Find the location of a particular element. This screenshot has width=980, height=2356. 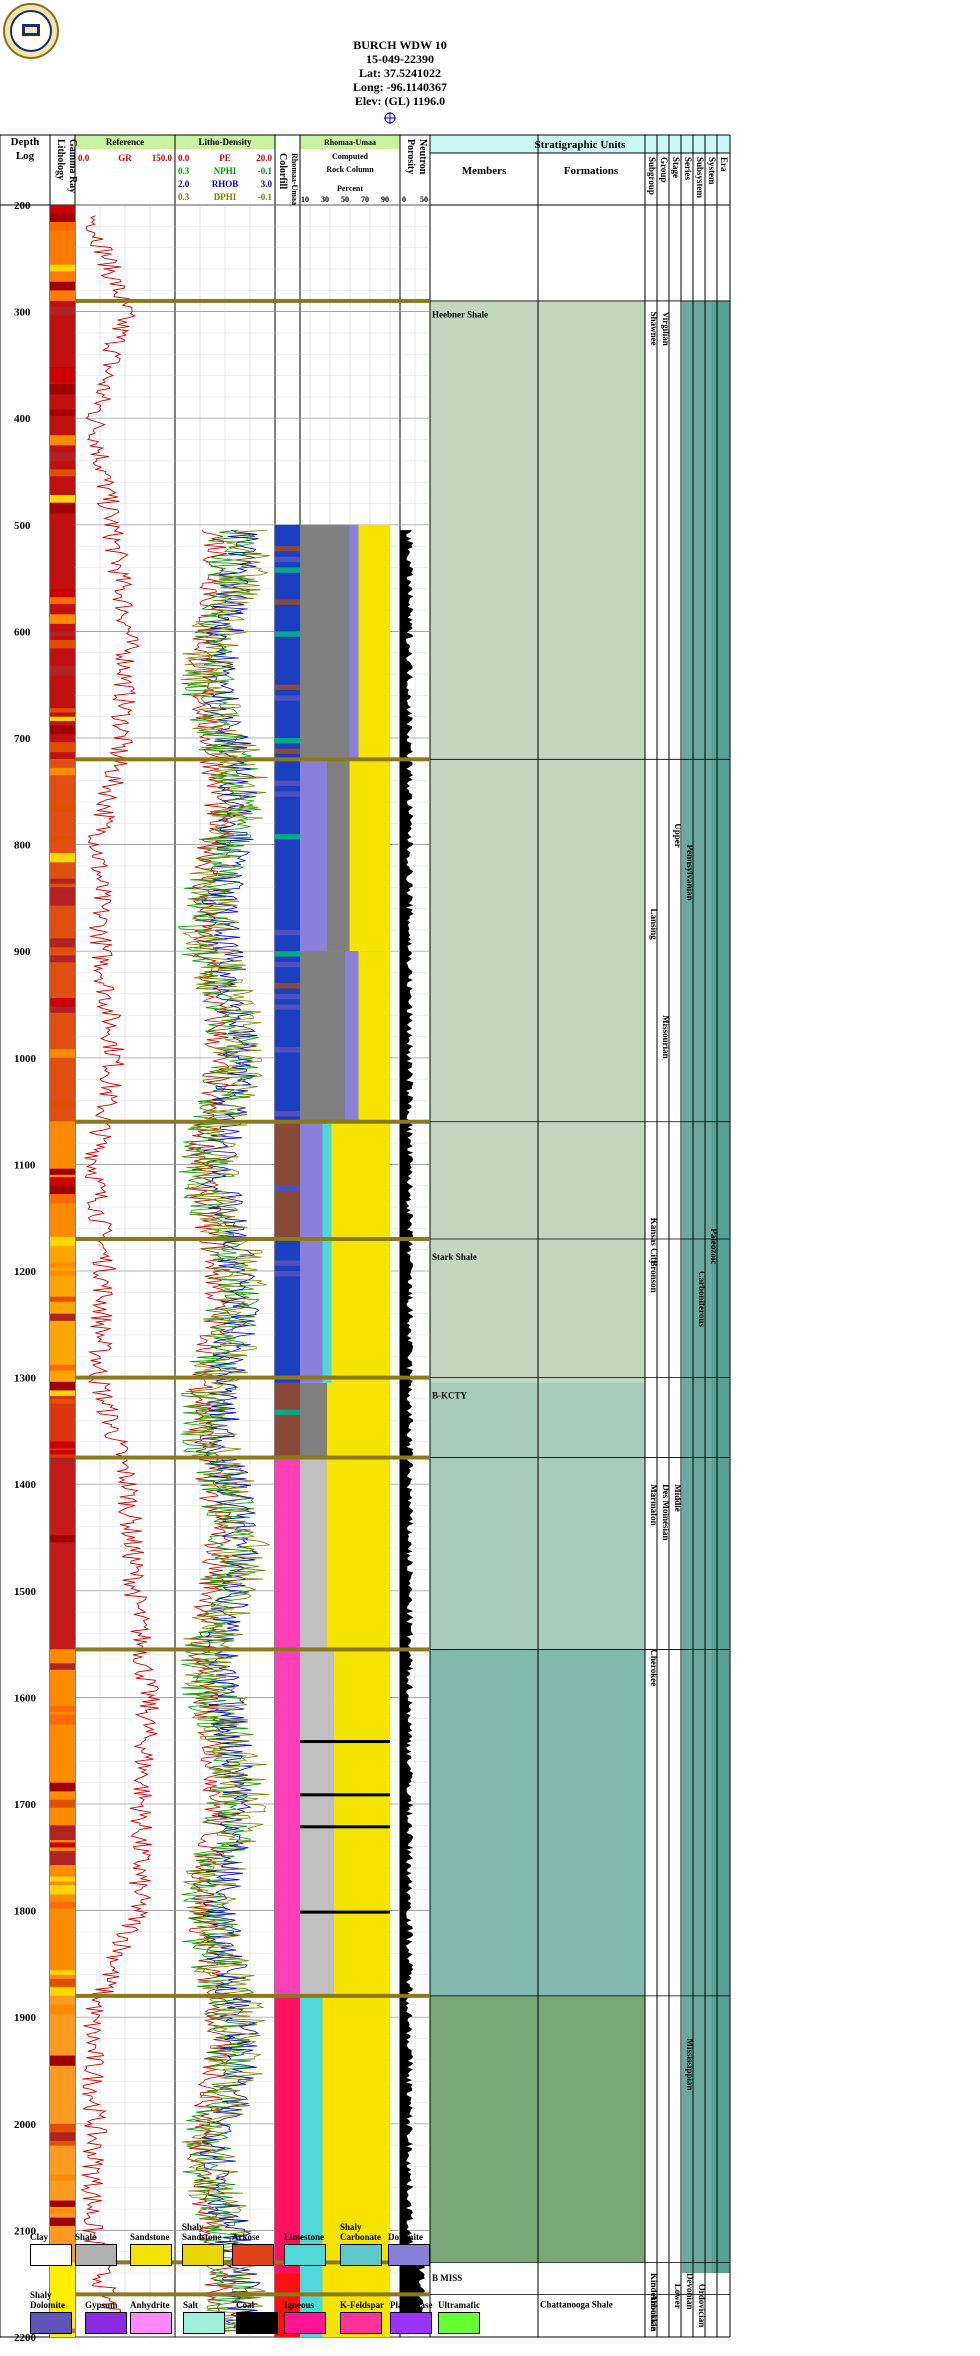

legend-label: K-Feldspar is located at coordinates (362, 2305).